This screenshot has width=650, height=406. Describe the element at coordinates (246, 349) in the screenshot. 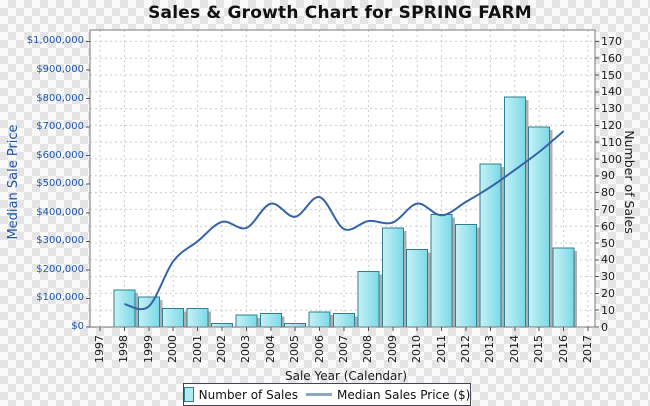

I see `x-axis-tick-label: 2003` at that location.